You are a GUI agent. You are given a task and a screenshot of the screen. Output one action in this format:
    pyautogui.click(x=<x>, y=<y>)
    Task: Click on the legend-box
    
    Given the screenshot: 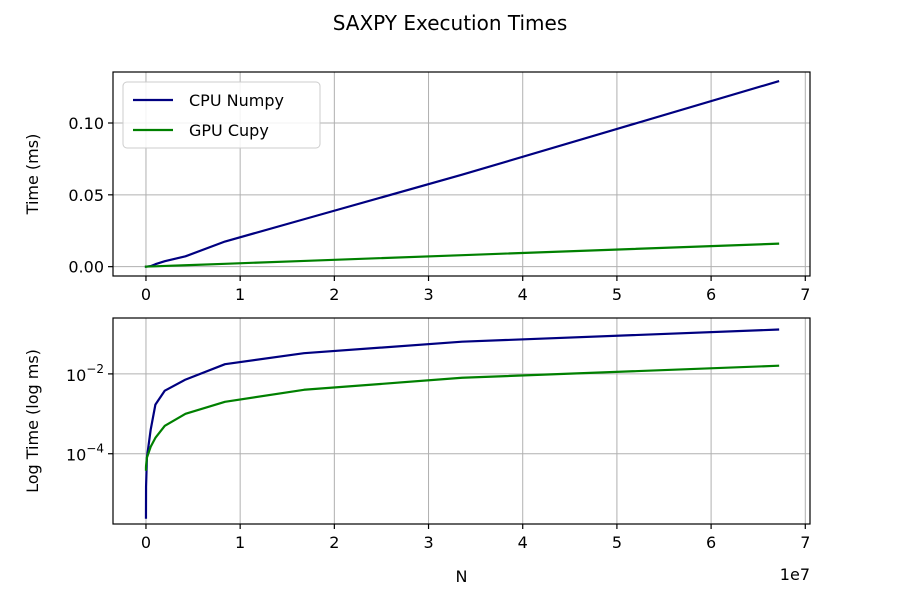 What is the action you would take?
    pyautogui.click(x=221, y=115)
    